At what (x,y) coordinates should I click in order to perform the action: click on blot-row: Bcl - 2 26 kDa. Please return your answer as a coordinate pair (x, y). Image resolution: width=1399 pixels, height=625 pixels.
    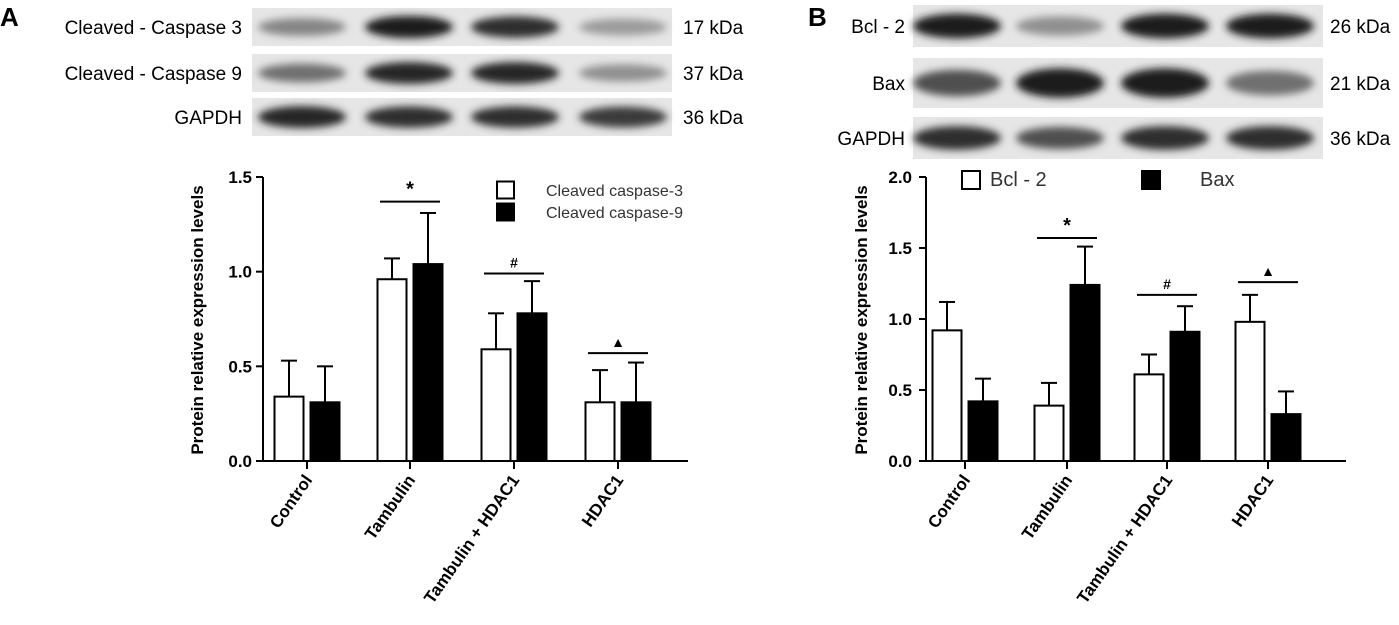
    Looking at the image, I should click on (1121, 26).